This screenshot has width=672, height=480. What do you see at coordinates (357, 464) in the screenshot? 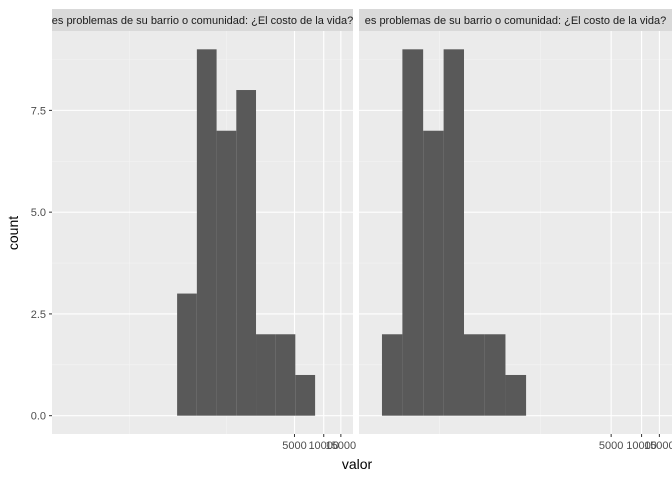
I see `x-axis-title: valor` at bounding box center [357, 464].